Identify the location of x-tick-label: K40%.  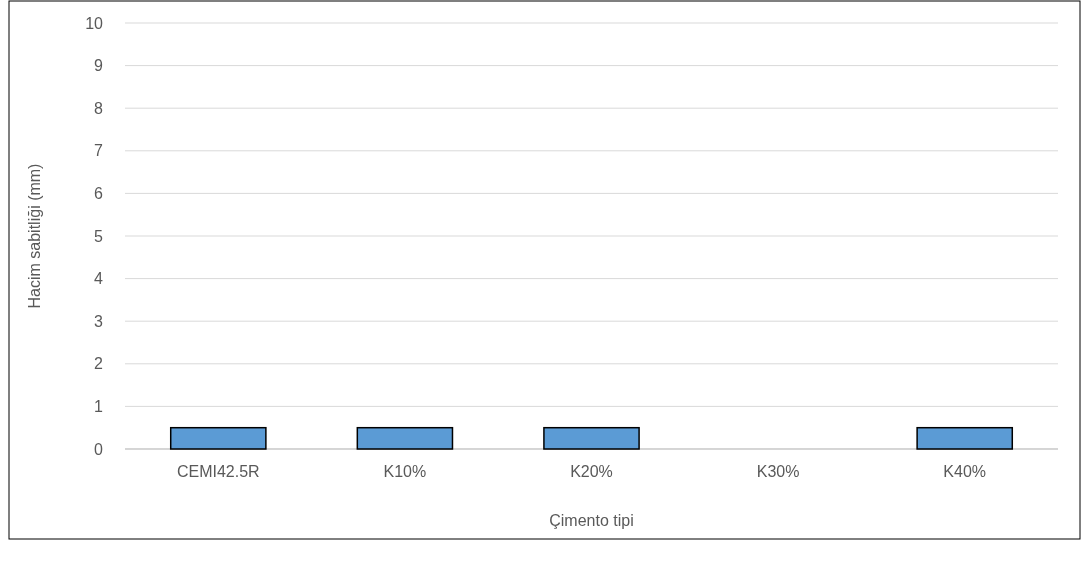
(965, 471).